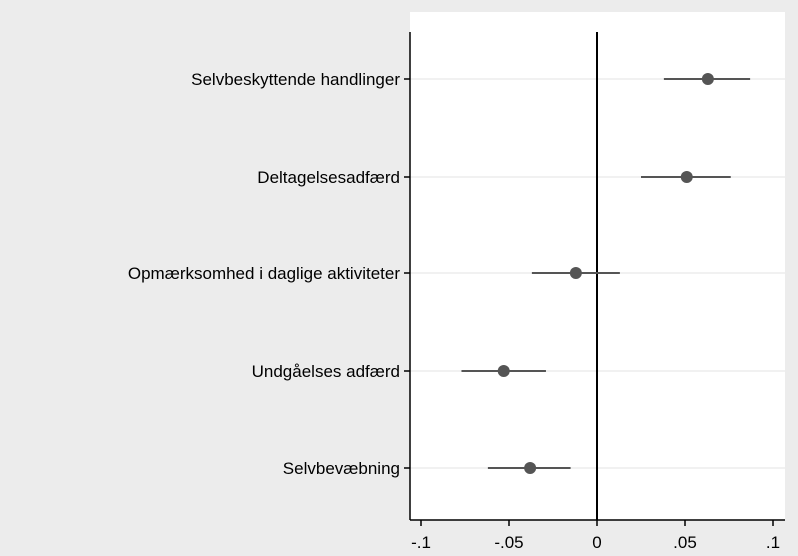 The image size is (798, 556). What do you see at coordinates (685, 542) in the screenshot?
I see `x-tick-label: .05` at bounding box center [685, 542].